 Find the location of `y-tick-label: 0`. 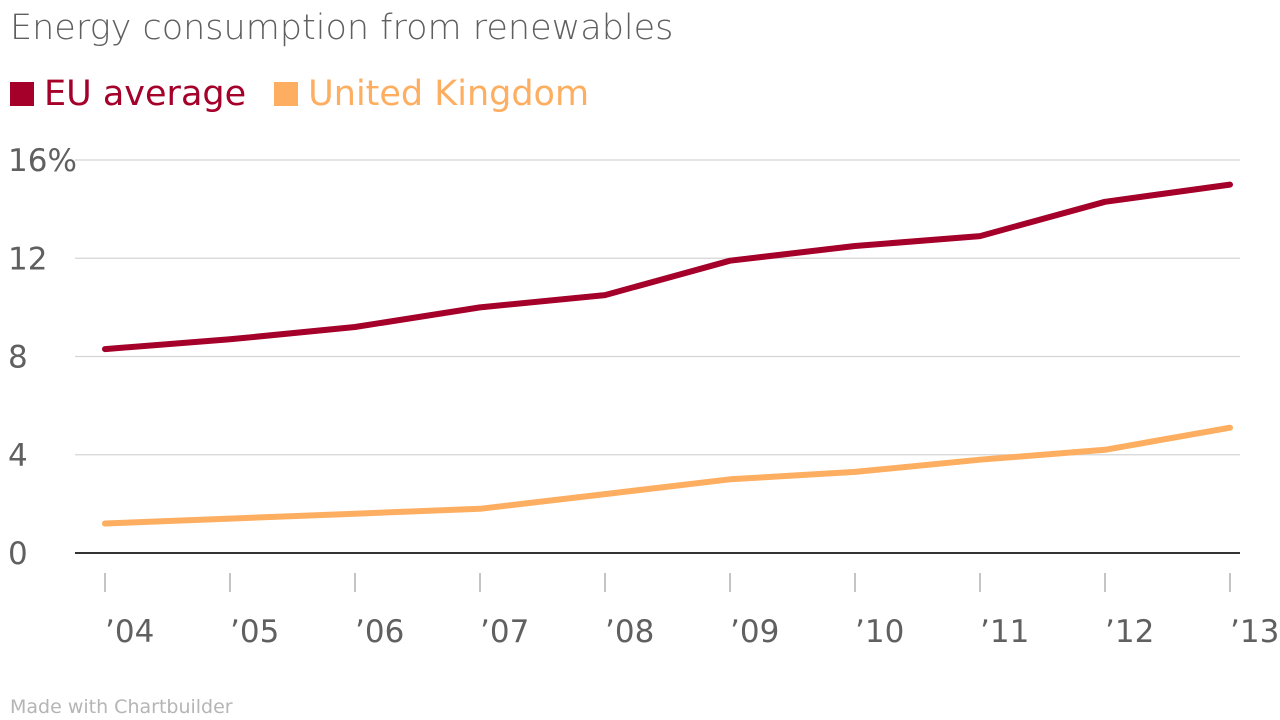

y-tick-label: 0 is located at coordinates (18, 554).